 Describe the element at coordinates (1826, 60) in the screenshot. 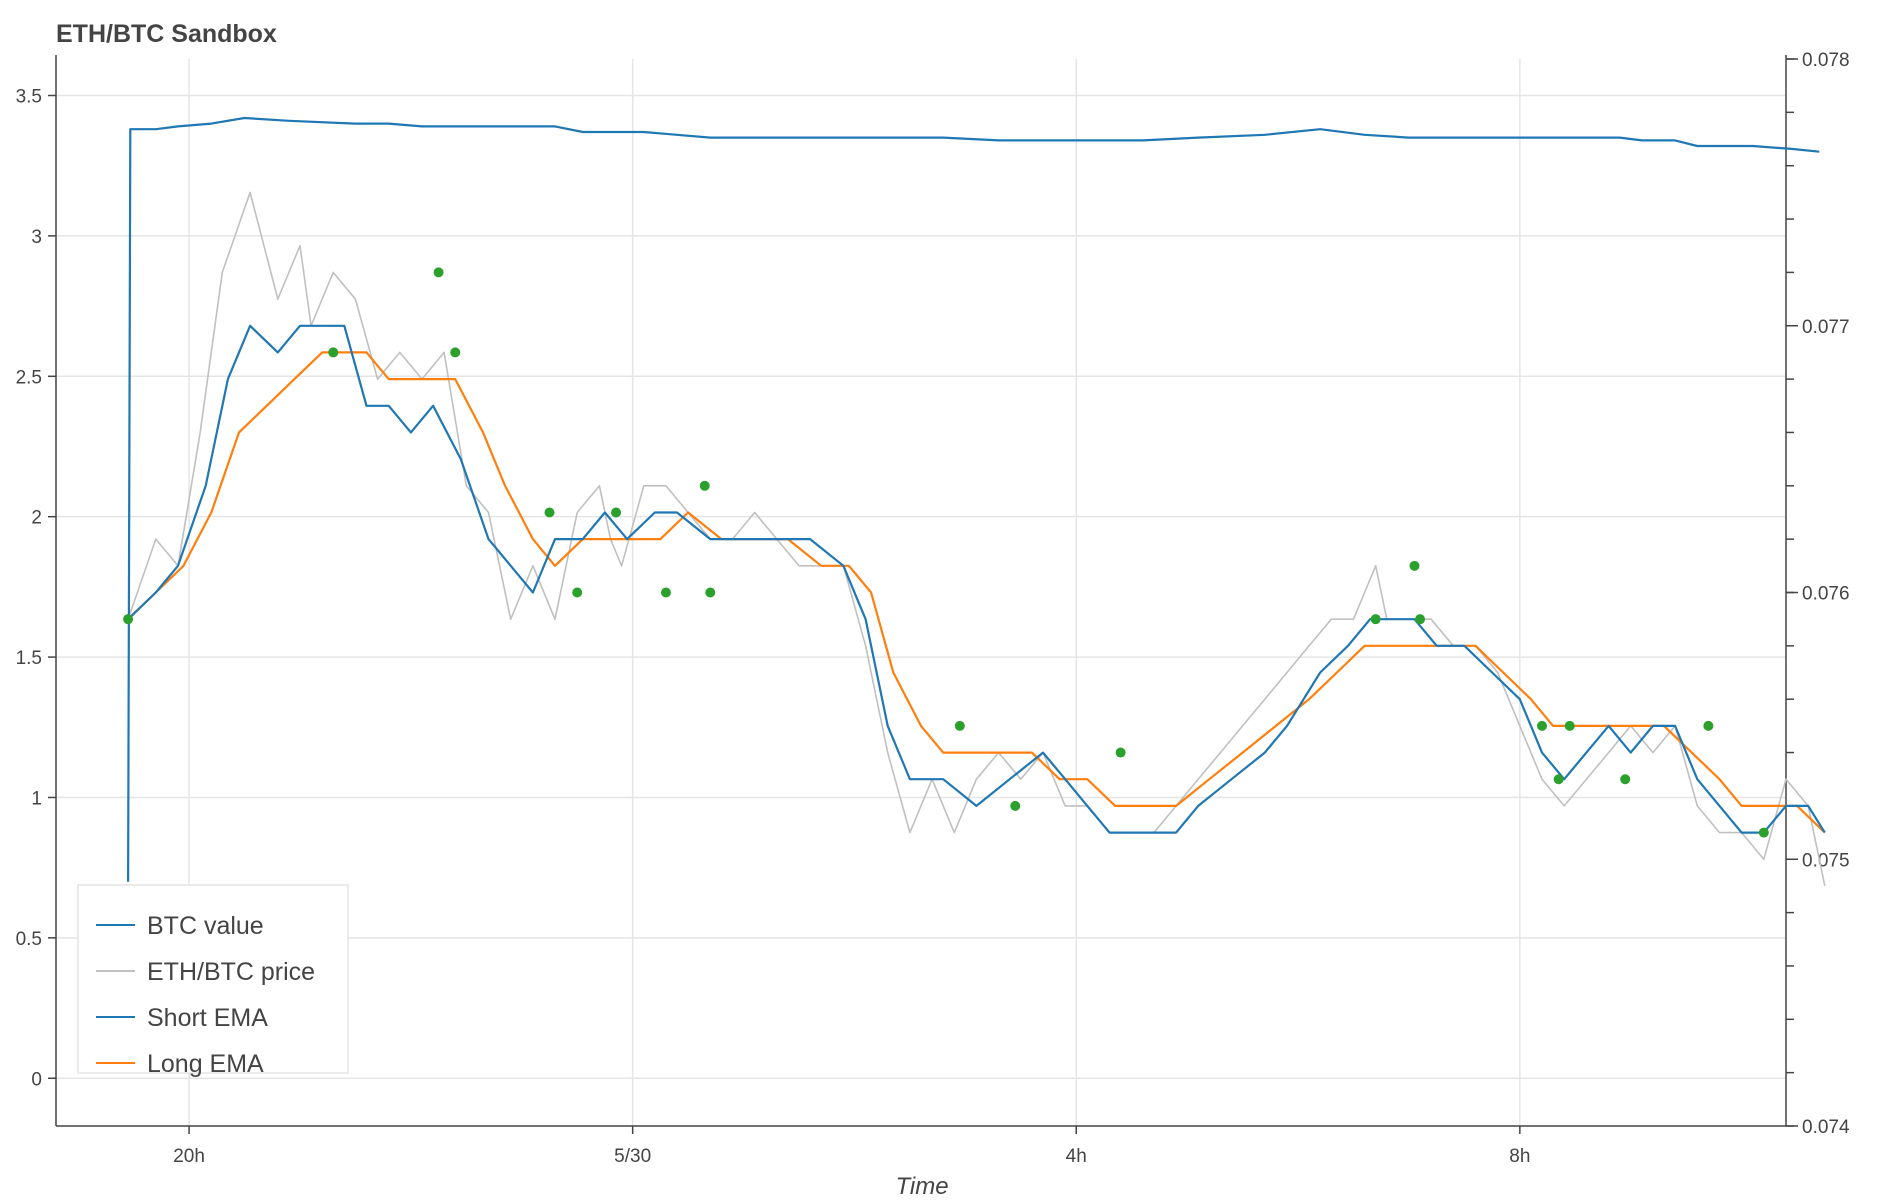

I see `y-right-tick-label: 0.078` at that location.